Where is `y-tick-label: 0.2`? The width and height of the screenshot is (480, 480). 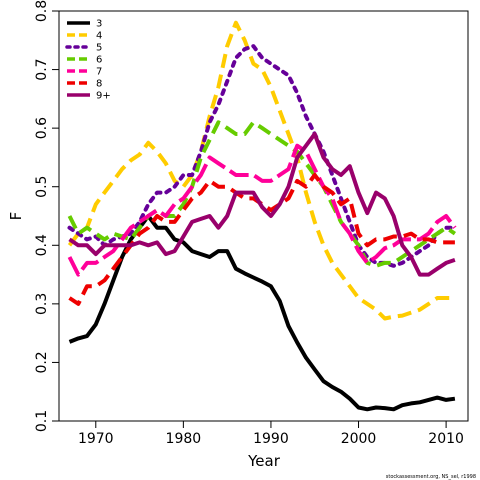 y-tick-label: 0.2 is located at coordinates (42, 362).